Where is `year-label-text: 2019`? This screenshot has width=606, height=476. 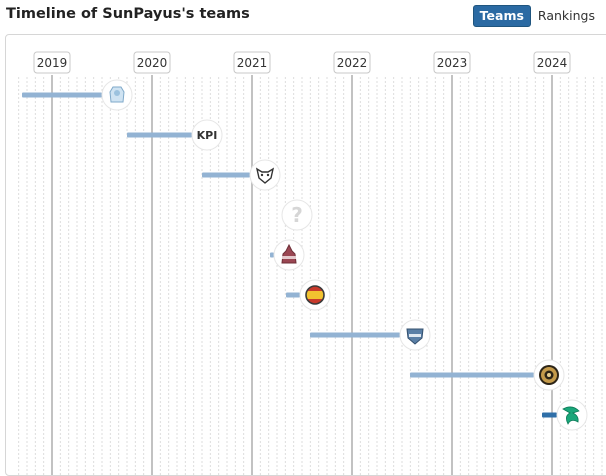
year-label-text: 2019 is located at coordinates (52, 63).